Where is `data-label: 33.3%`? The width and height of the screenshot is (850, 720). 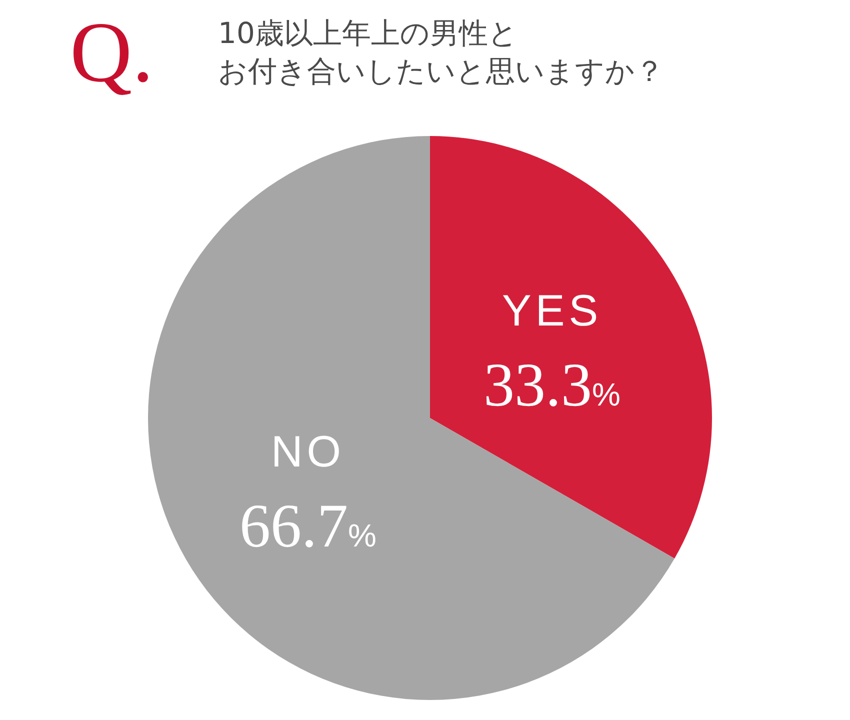 data-label: 33.3% is located at coordinates (552, 385).